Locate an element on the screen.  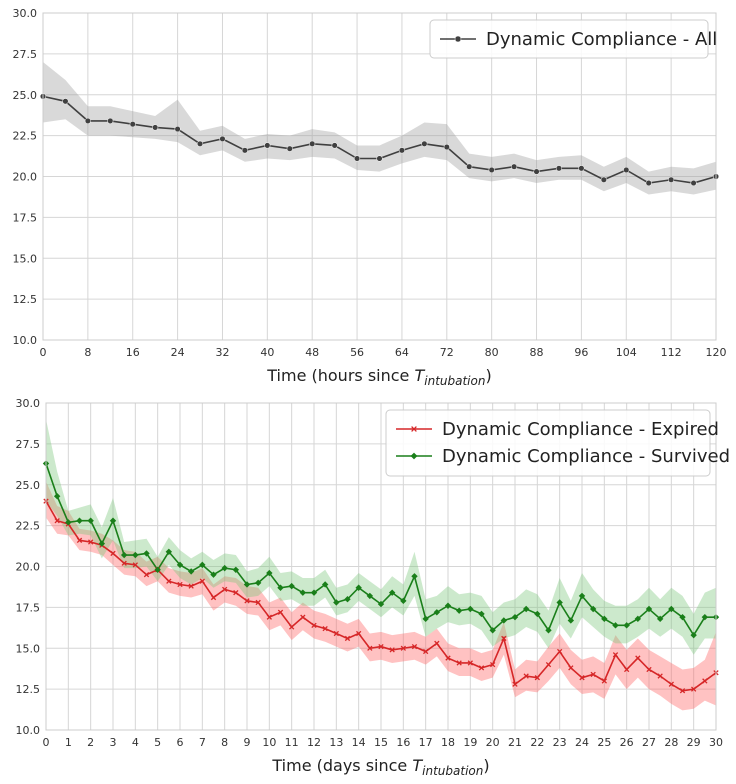
x-tick-label: 12 is located at coordinates (314, 742).